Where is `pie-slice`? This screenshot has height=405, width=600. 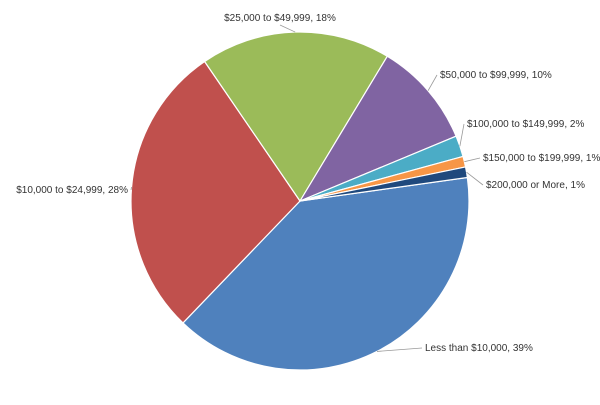 pie-slice is located at coordinates (377, 129).